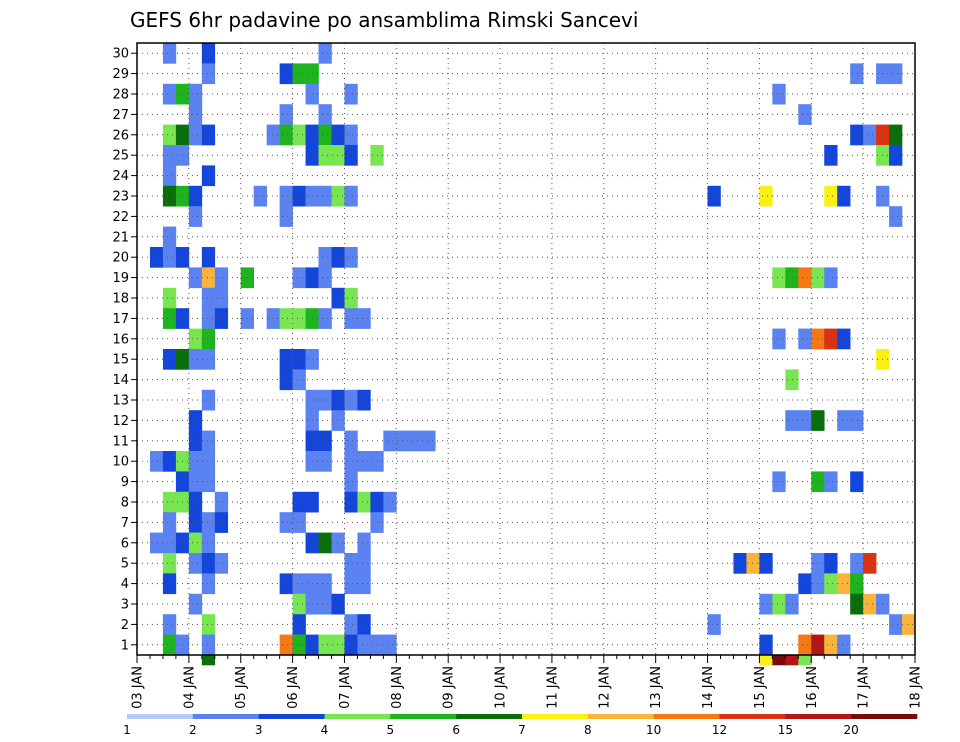 This screenshot has height=742, width=960. I want to click on x-tick-label: 18 JAN, so click(916, 687).